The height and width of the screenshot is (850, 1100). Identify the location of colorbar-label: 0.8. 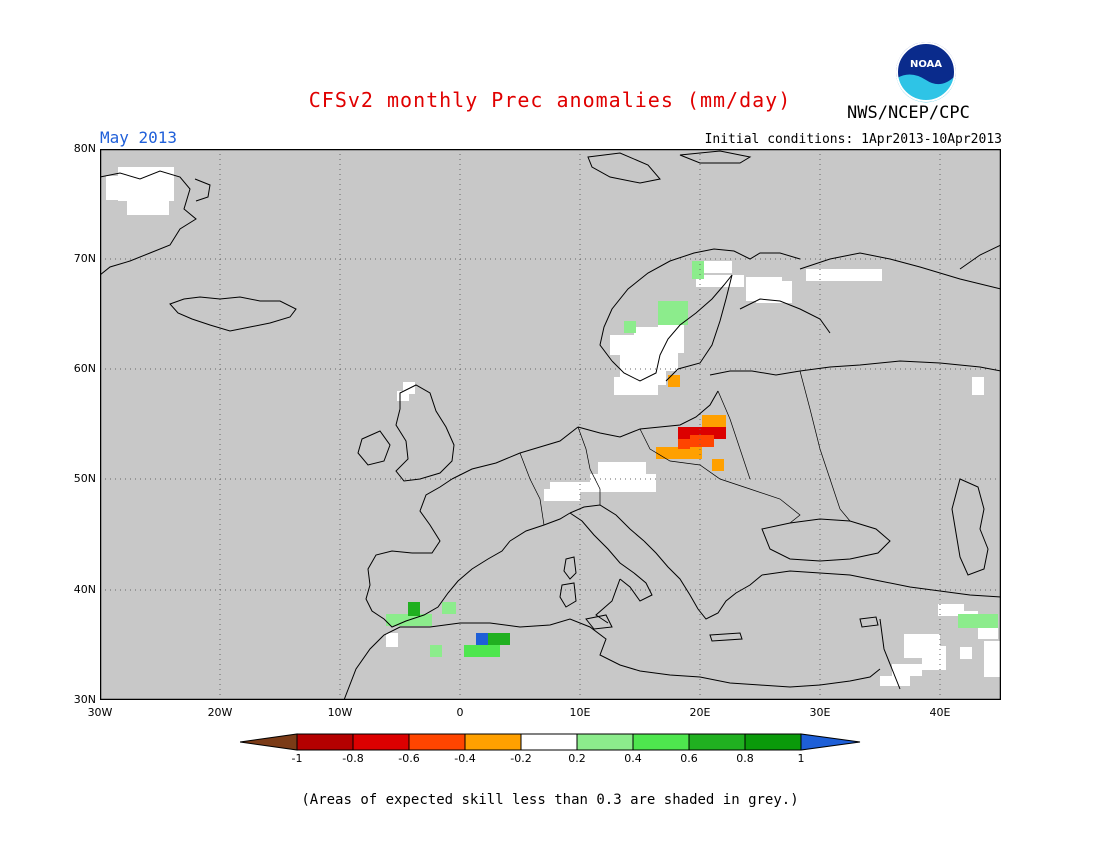
(745, 758).